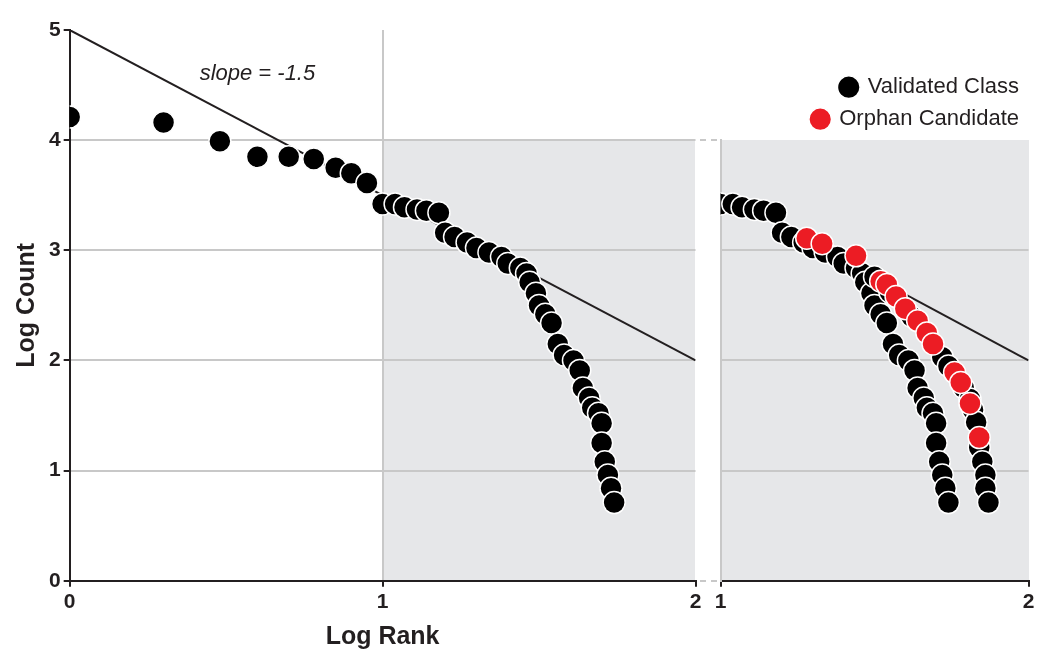 This screenshot has height=664, width=1041. What do you see at coordinates (54, 469) in the screenshot?
I see `y-tick-label: 1` at bounding box center [54, 469].